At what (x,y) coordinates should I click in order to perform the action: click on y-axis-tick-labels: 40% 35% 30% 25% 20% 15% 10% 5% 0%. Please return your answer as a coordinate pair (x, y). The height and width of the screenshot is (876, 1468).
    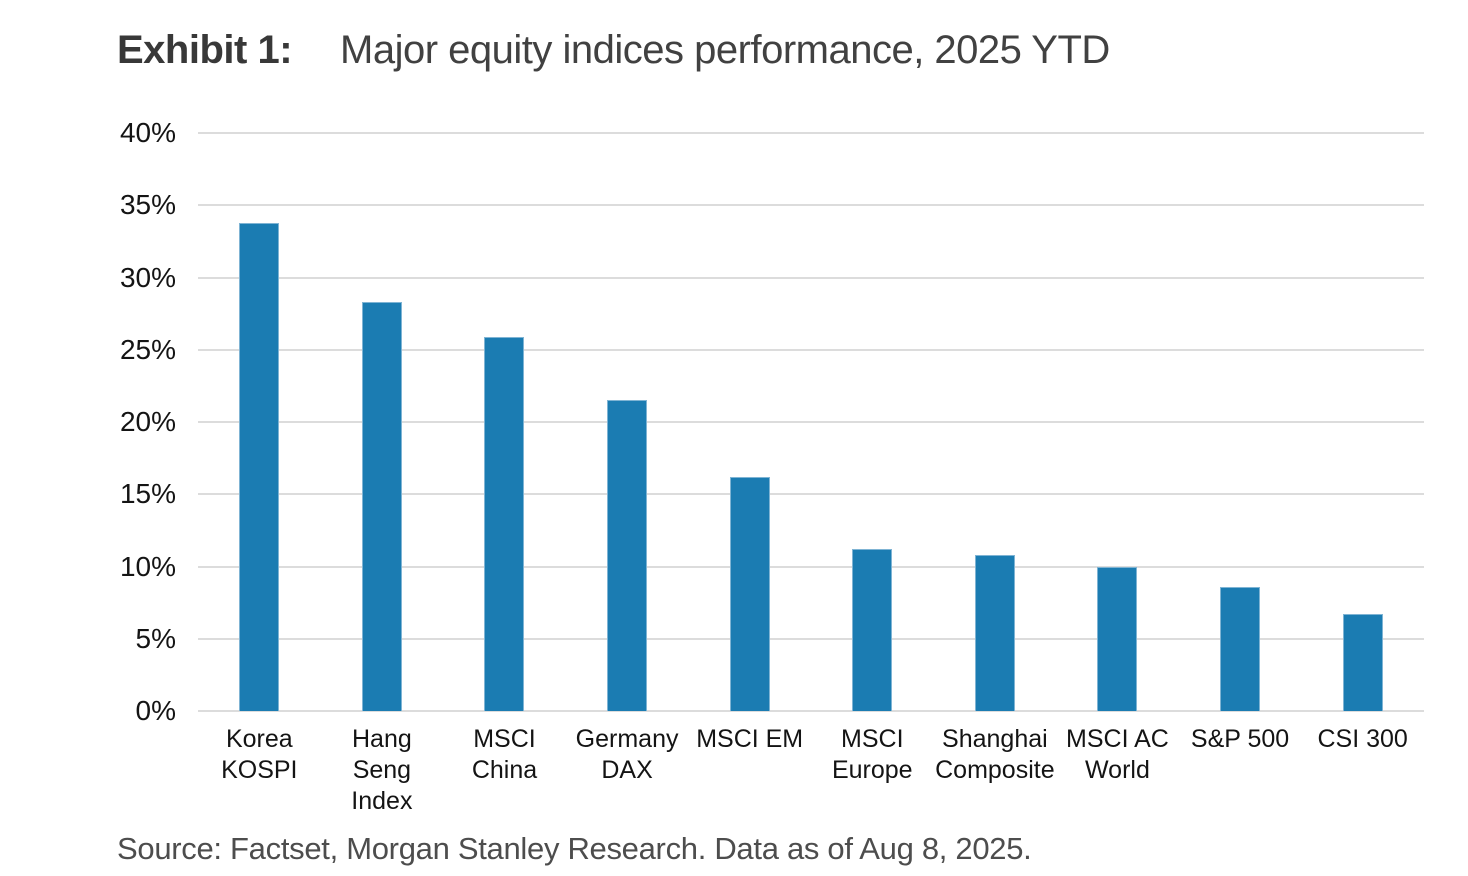
    Looking at the image, I should click on (88, 421).